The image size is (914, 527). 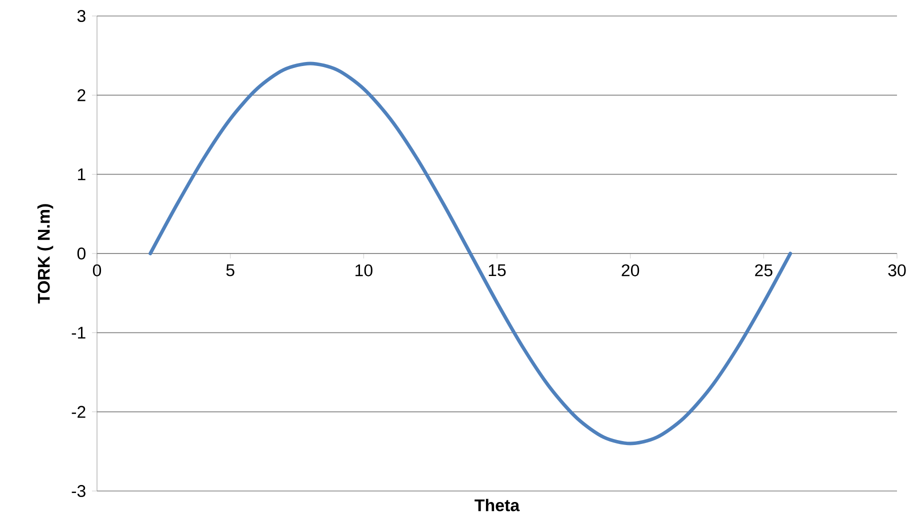 What do you see at coordinates (45, 254) in the screenshot?
I see `y-axis-title: TORK ( N.m)` at bounding box center [45, 254].